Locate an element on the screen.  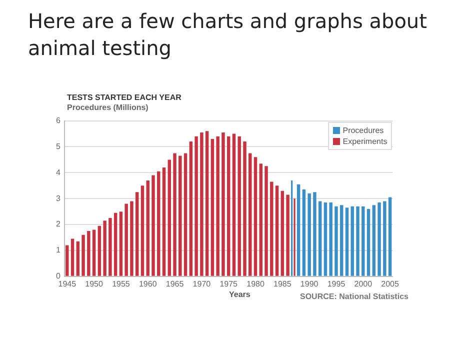
y-axis-title: Procedures (Millions) is located at coordinates (107, 107).